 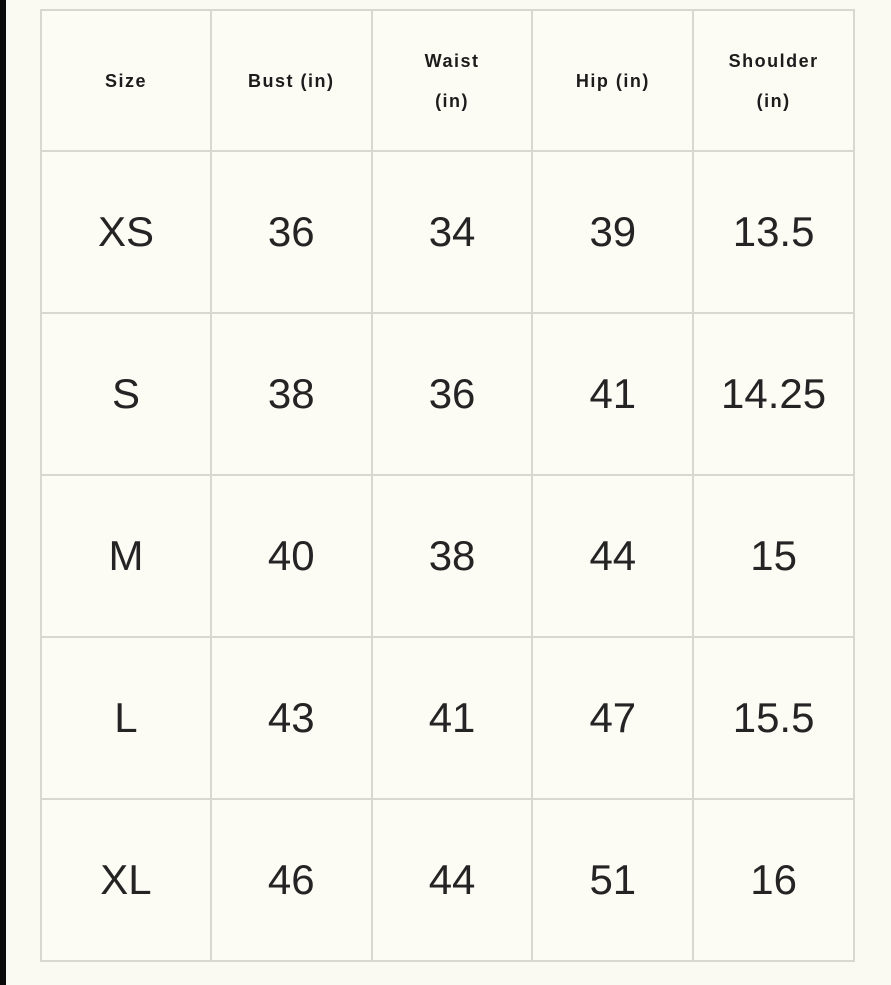 What do you see at coordinates (773, 394) in the screenshot?
I see `measurement-cell: 14.25` at bounding box center [773, 394].